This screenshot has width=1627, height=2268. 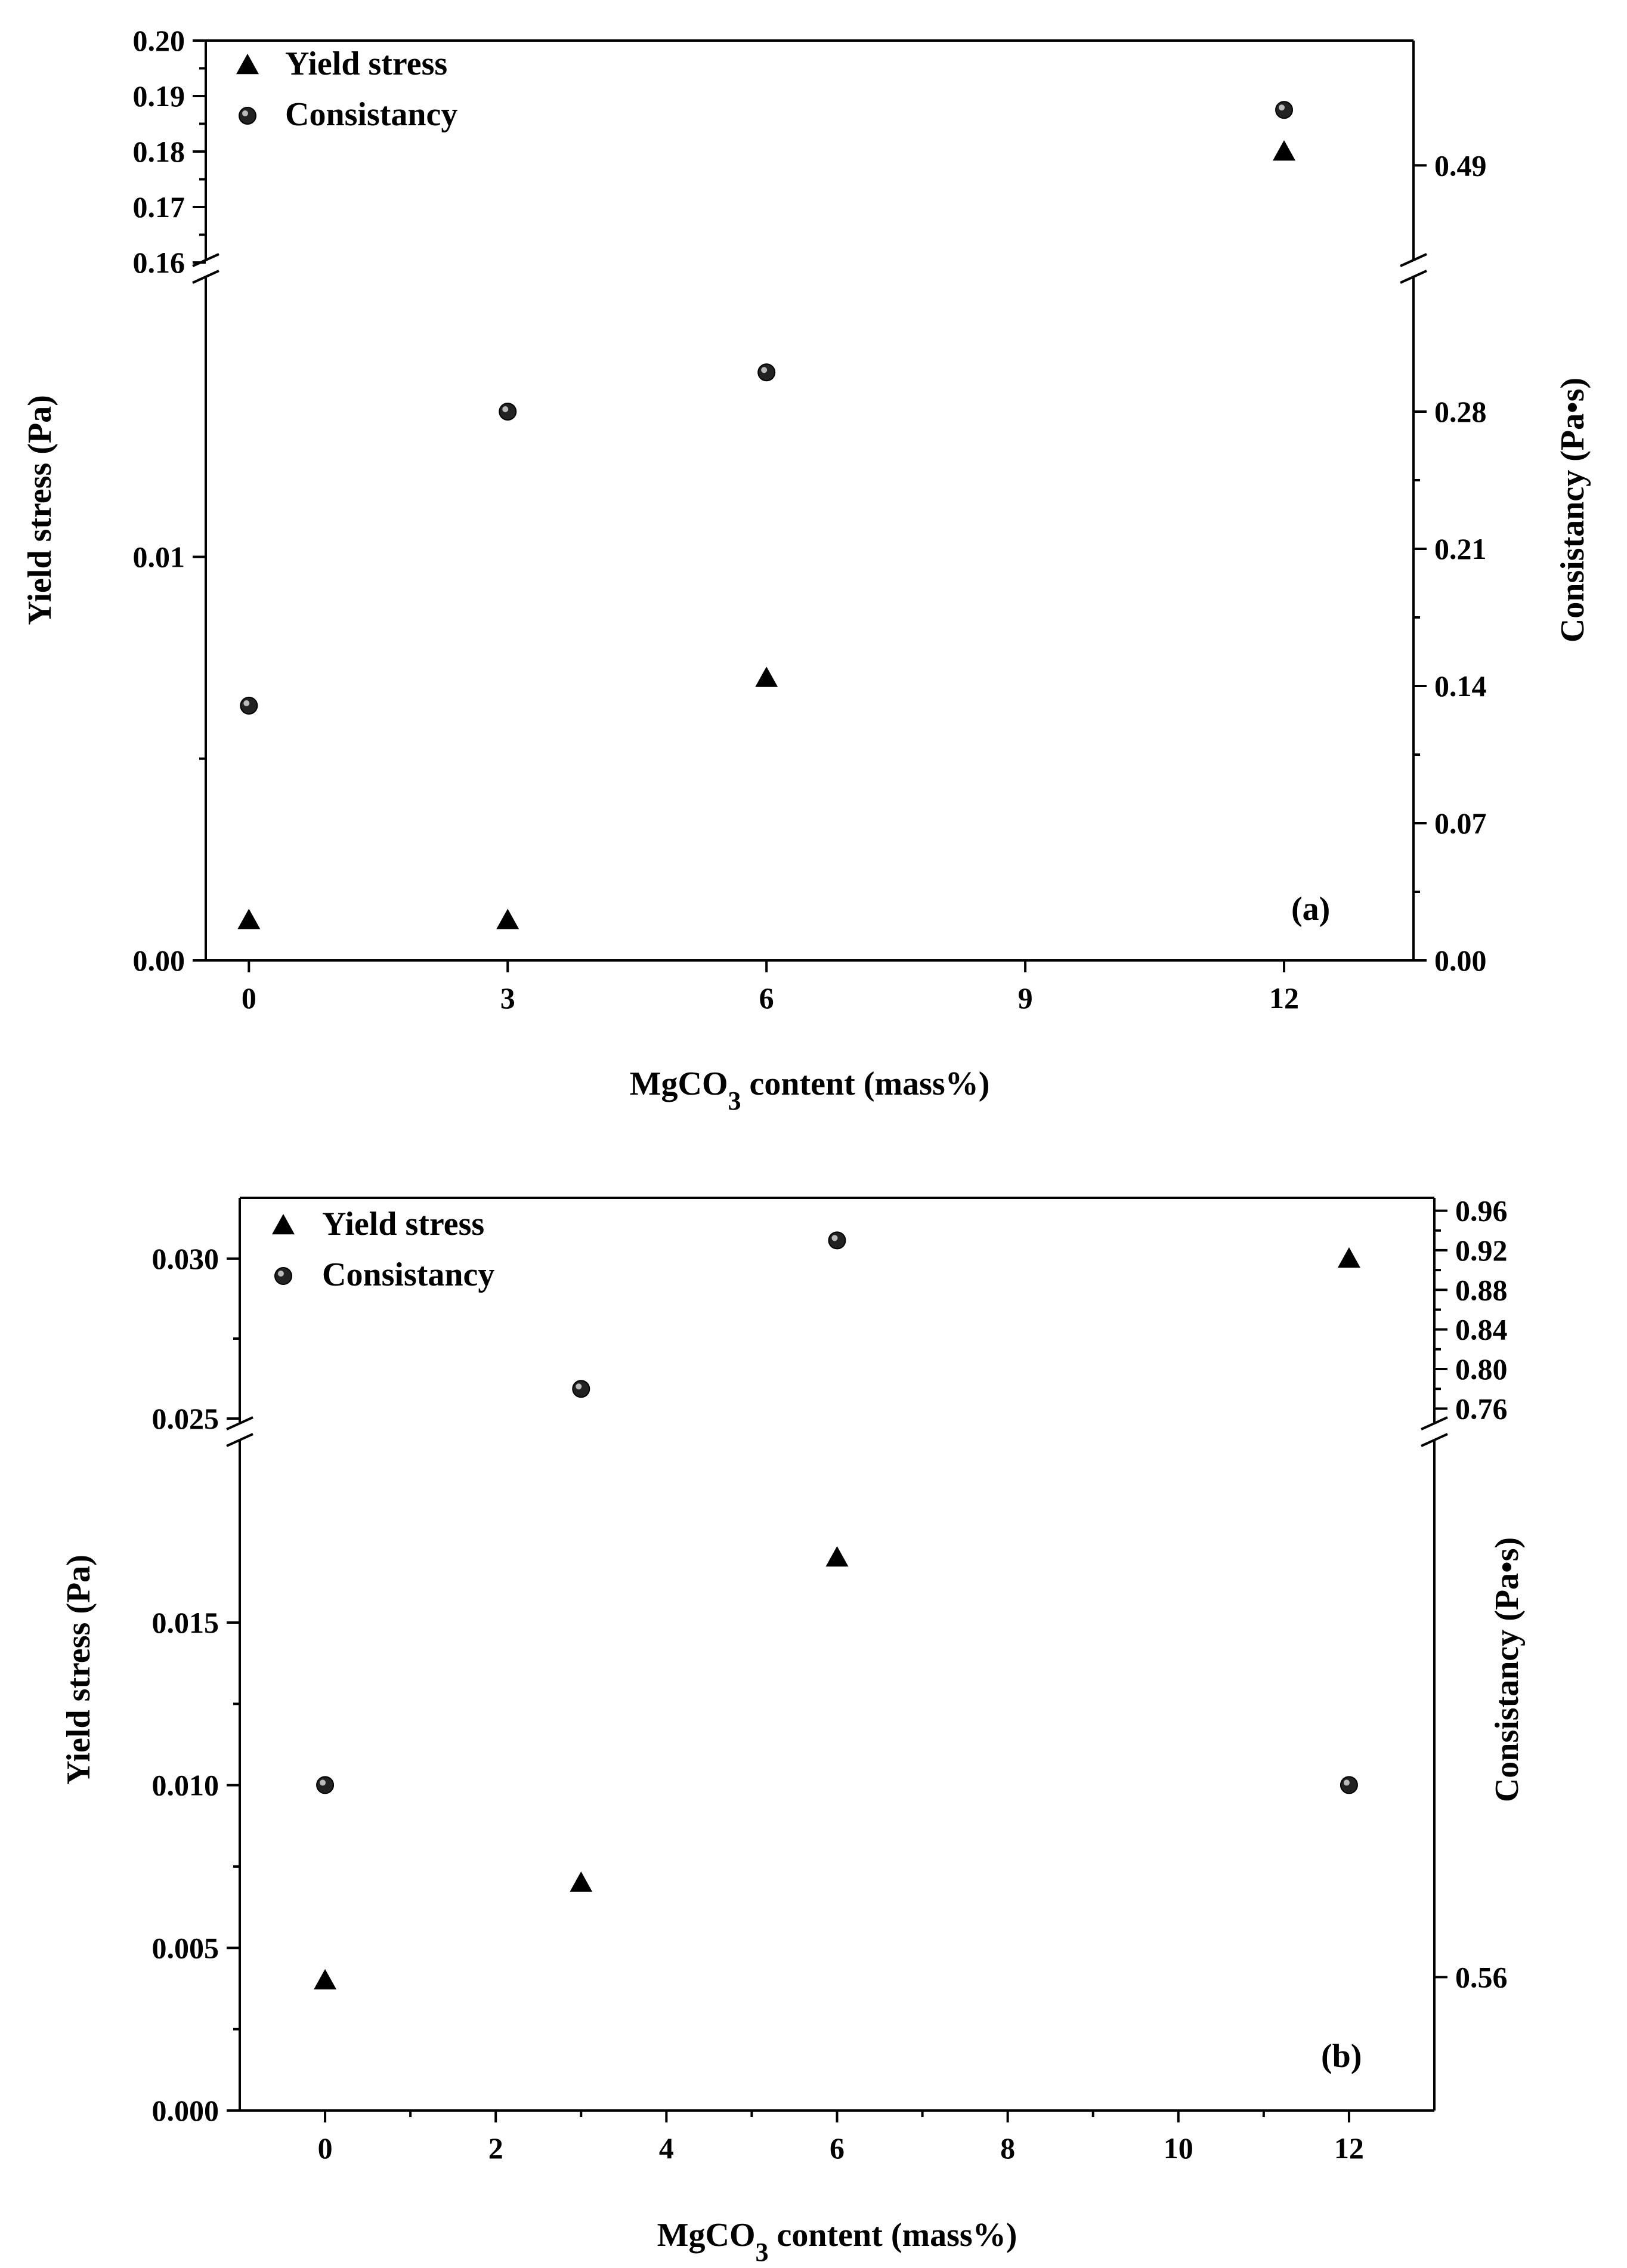 What do you see at coordinates (1461, 411) in the screenshot?
I see `y-right-tick-label: 0.28` at bounding box center [1461, 411].